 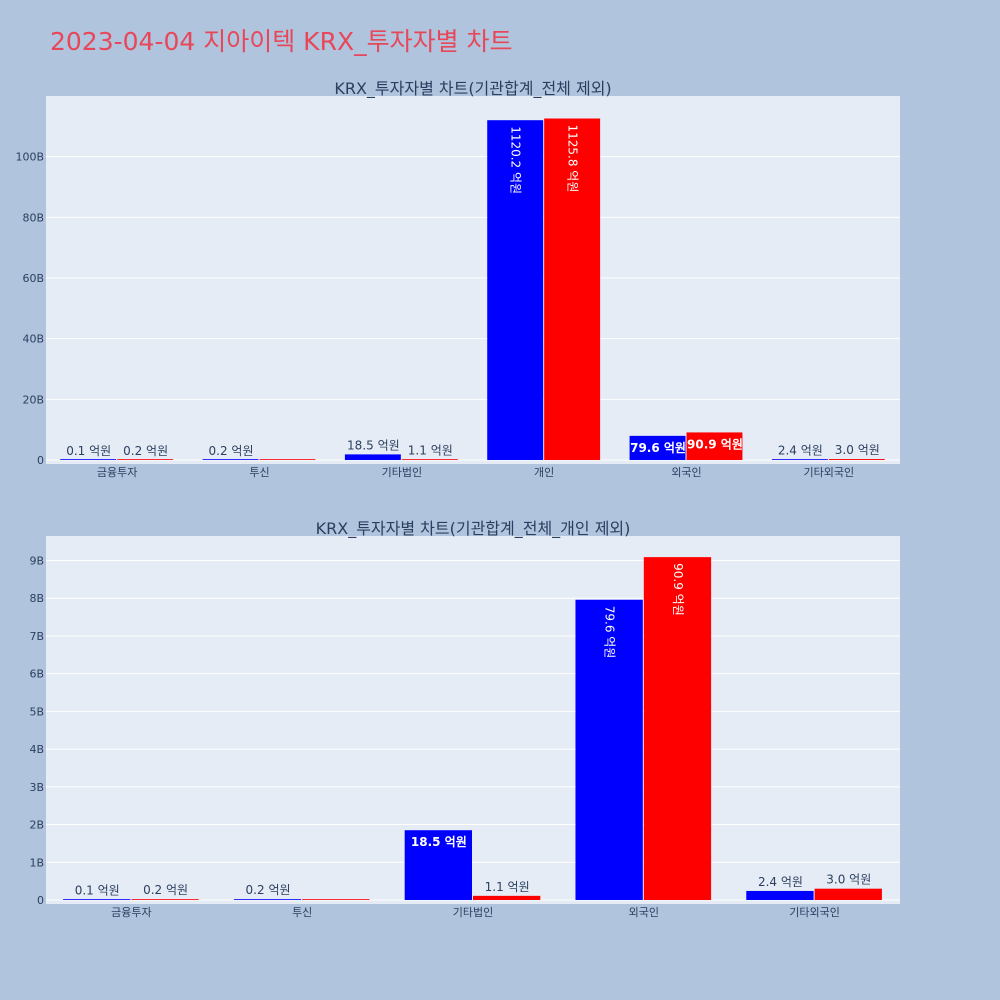 I want to click on page-title: 2023-04-04 지아이텍 KRX_투자자별 차트, so click(x=281, y=41).